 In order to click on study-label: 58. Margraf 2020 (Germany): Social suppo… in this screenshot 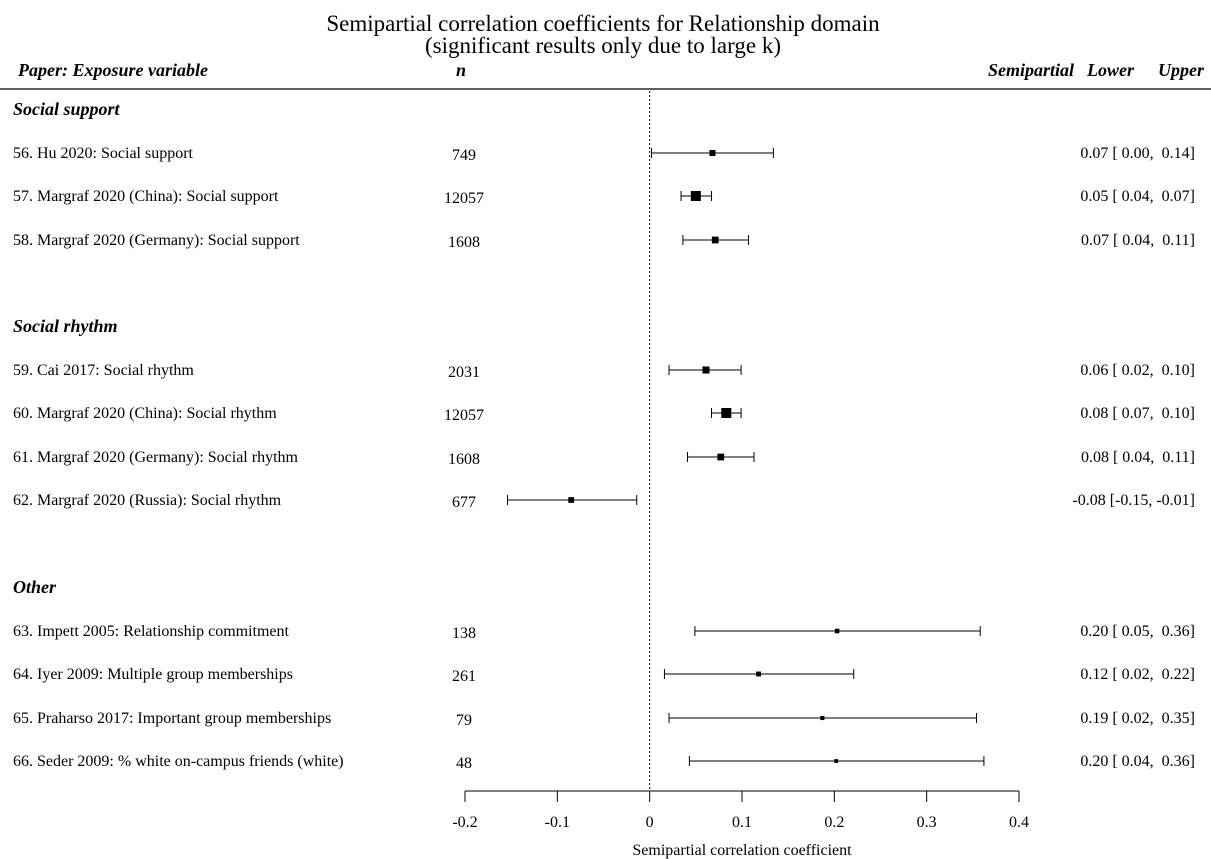, I will do `click(156, 240)`.